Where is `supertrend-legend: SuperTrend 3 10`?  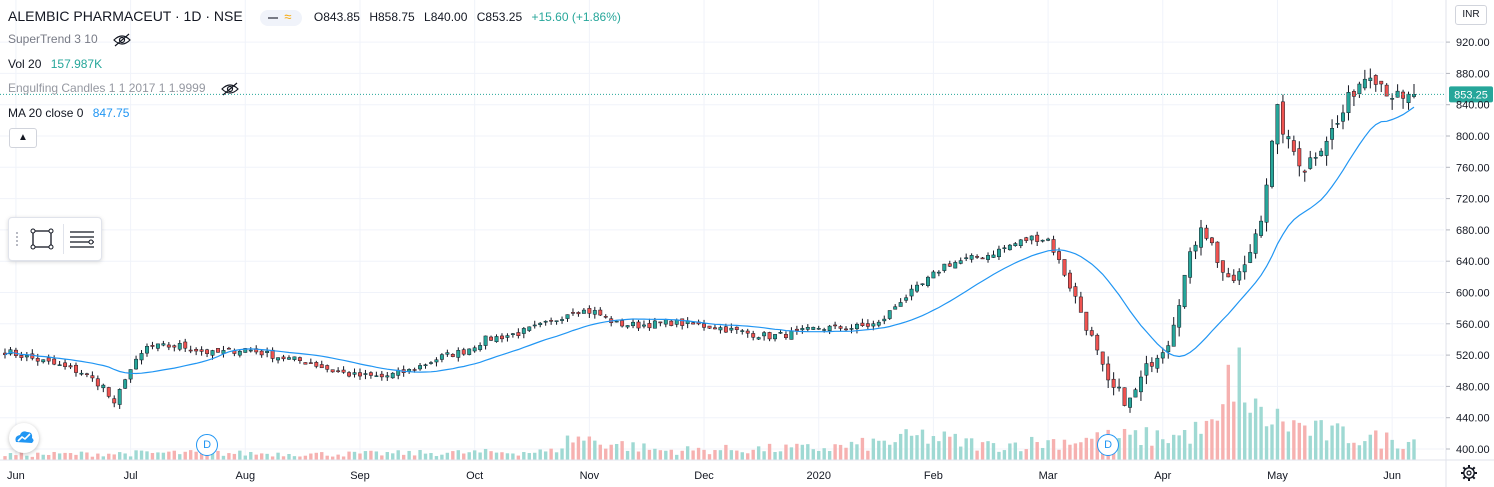 supertrend-legend: SuperTrend 3 10 is located at coordinates (69, 39).